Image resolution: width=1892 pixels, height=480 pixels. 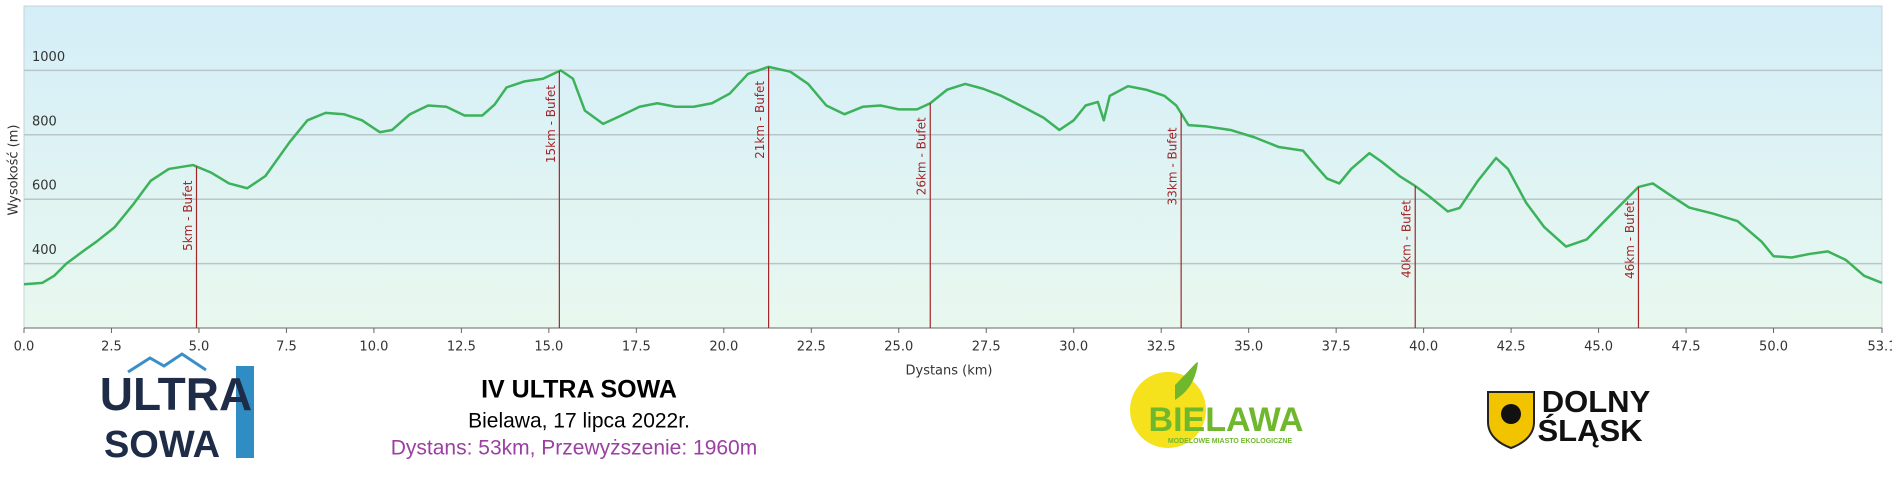 What do you see at coordinates (1630, 240) in the screenshot?
I see `marker-label: 46km - Bufet` at bounding box center [1630, 240].